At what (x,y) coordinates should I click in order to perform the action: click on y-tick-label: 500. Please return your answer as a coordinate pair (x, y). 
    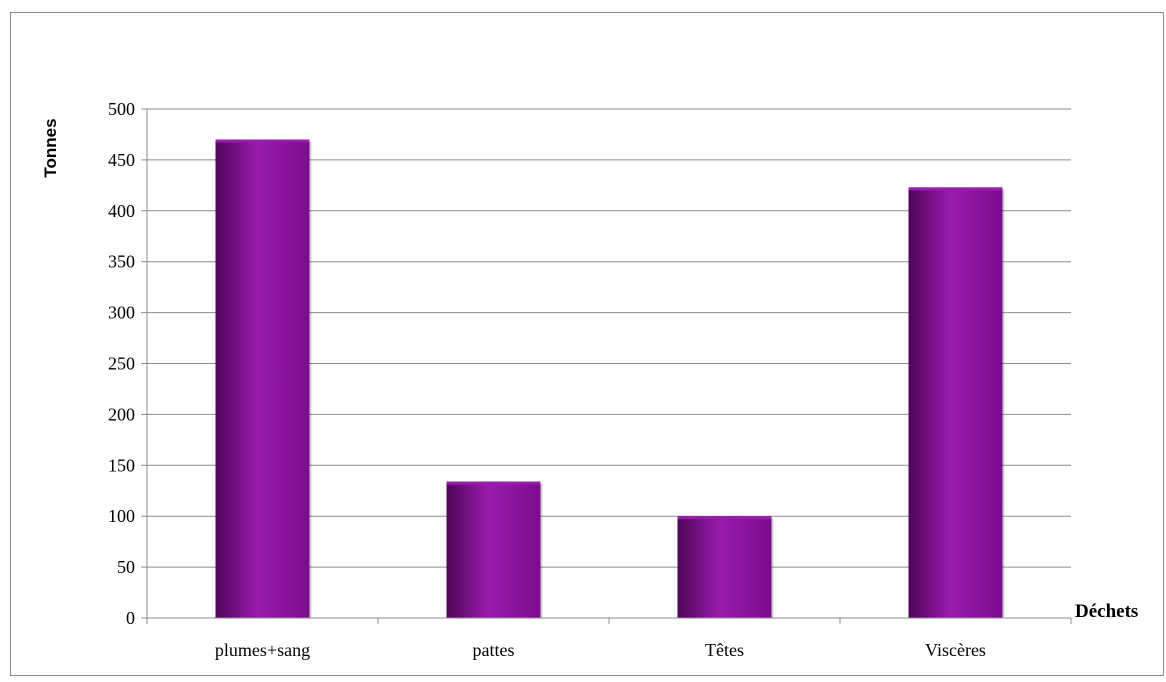
    Looking at the image, I should click on (121, 109).